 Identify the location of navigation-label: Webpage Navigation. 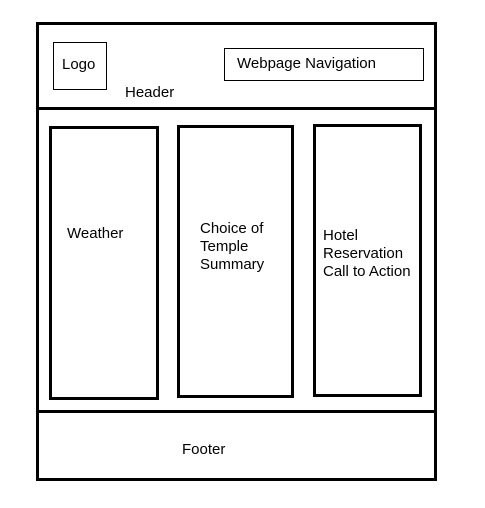
(306, 63).